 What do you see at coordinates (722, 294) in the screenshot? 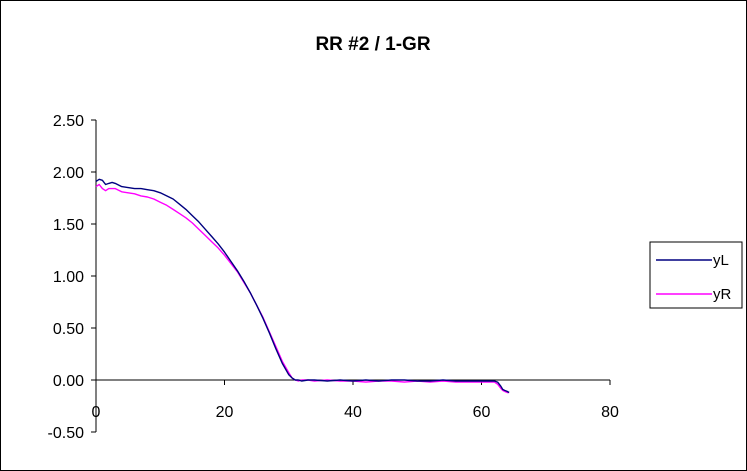
I see `legend-label-yr: yR` at bounding box center [722, 294].